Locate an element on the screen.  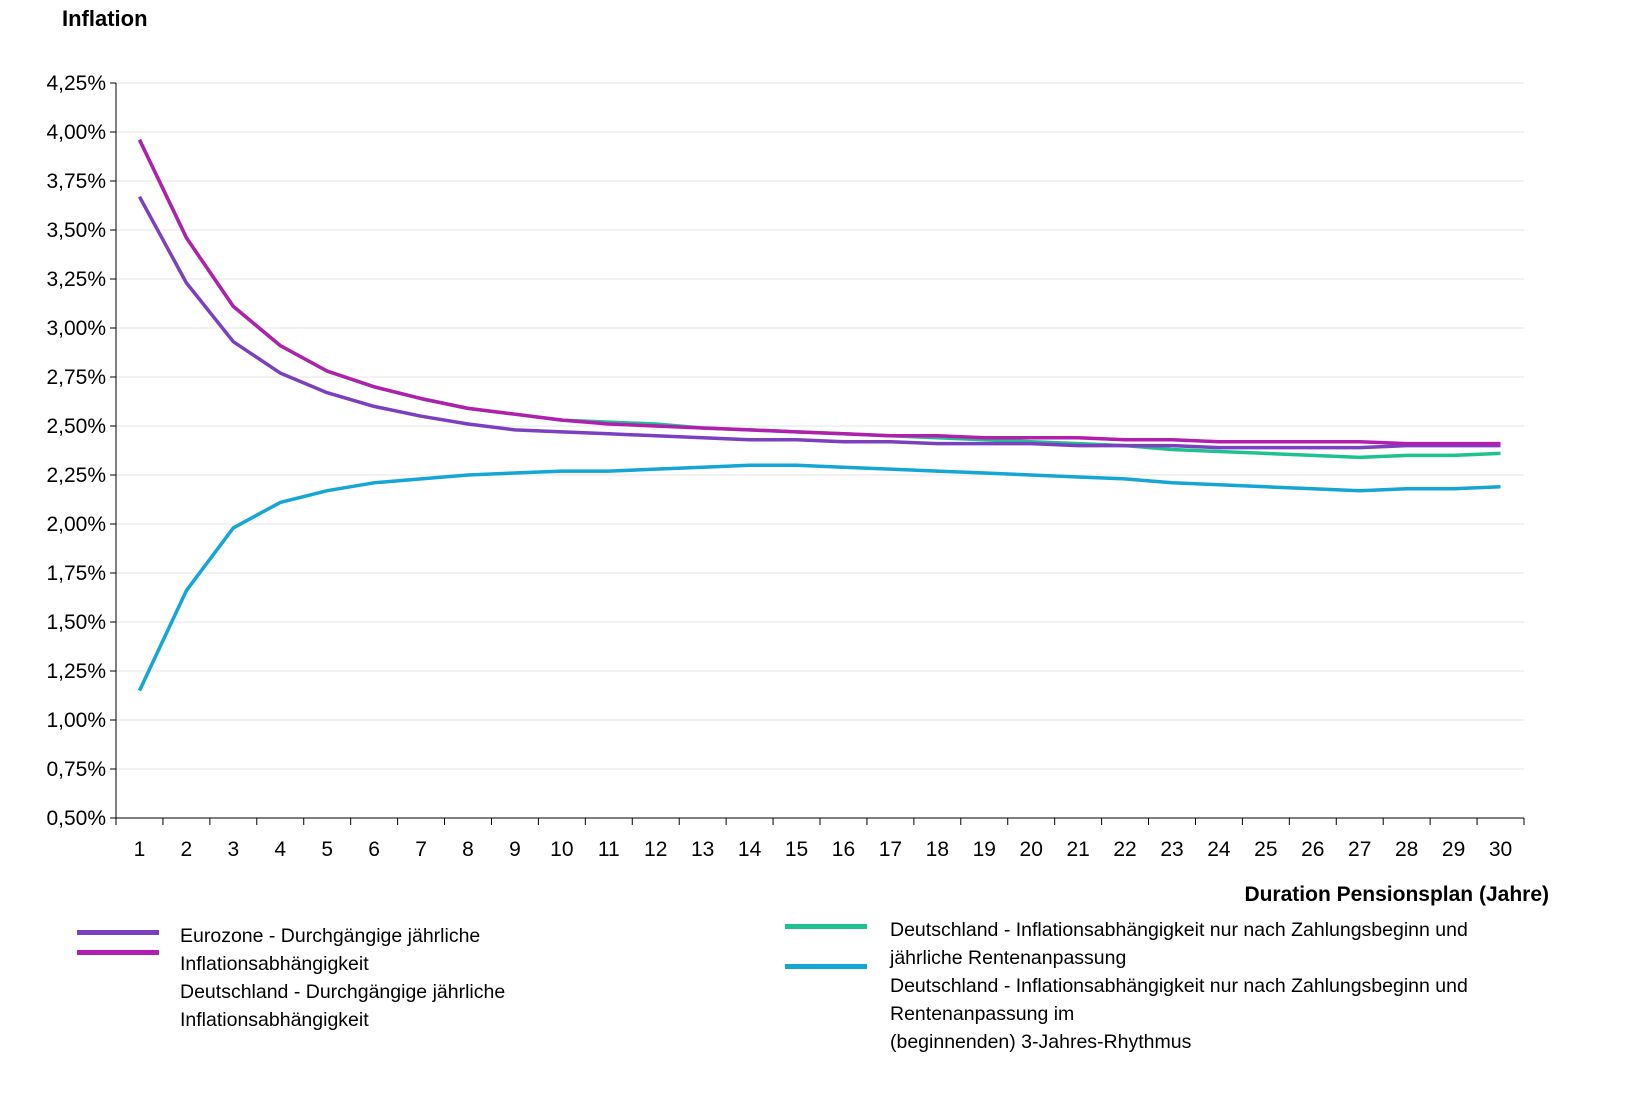
y-tick-label: 4,25% is located at coordinates (76, 83).